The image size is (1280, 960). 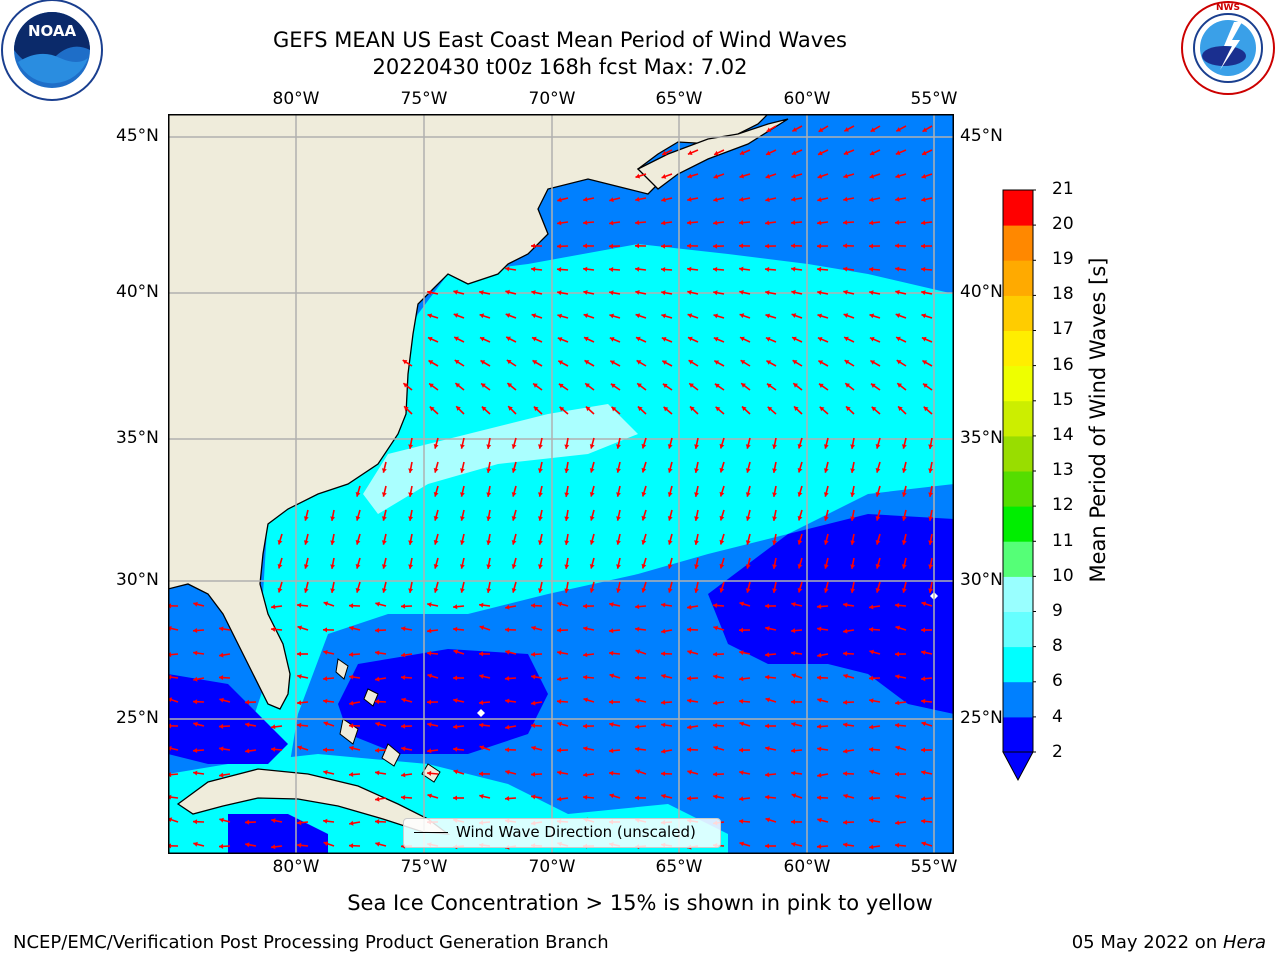 What do you see at coordinates (981, 292) in the screenshot?
I see `lat-label-right-40n: 40°N` at bounding box center [981, 292].